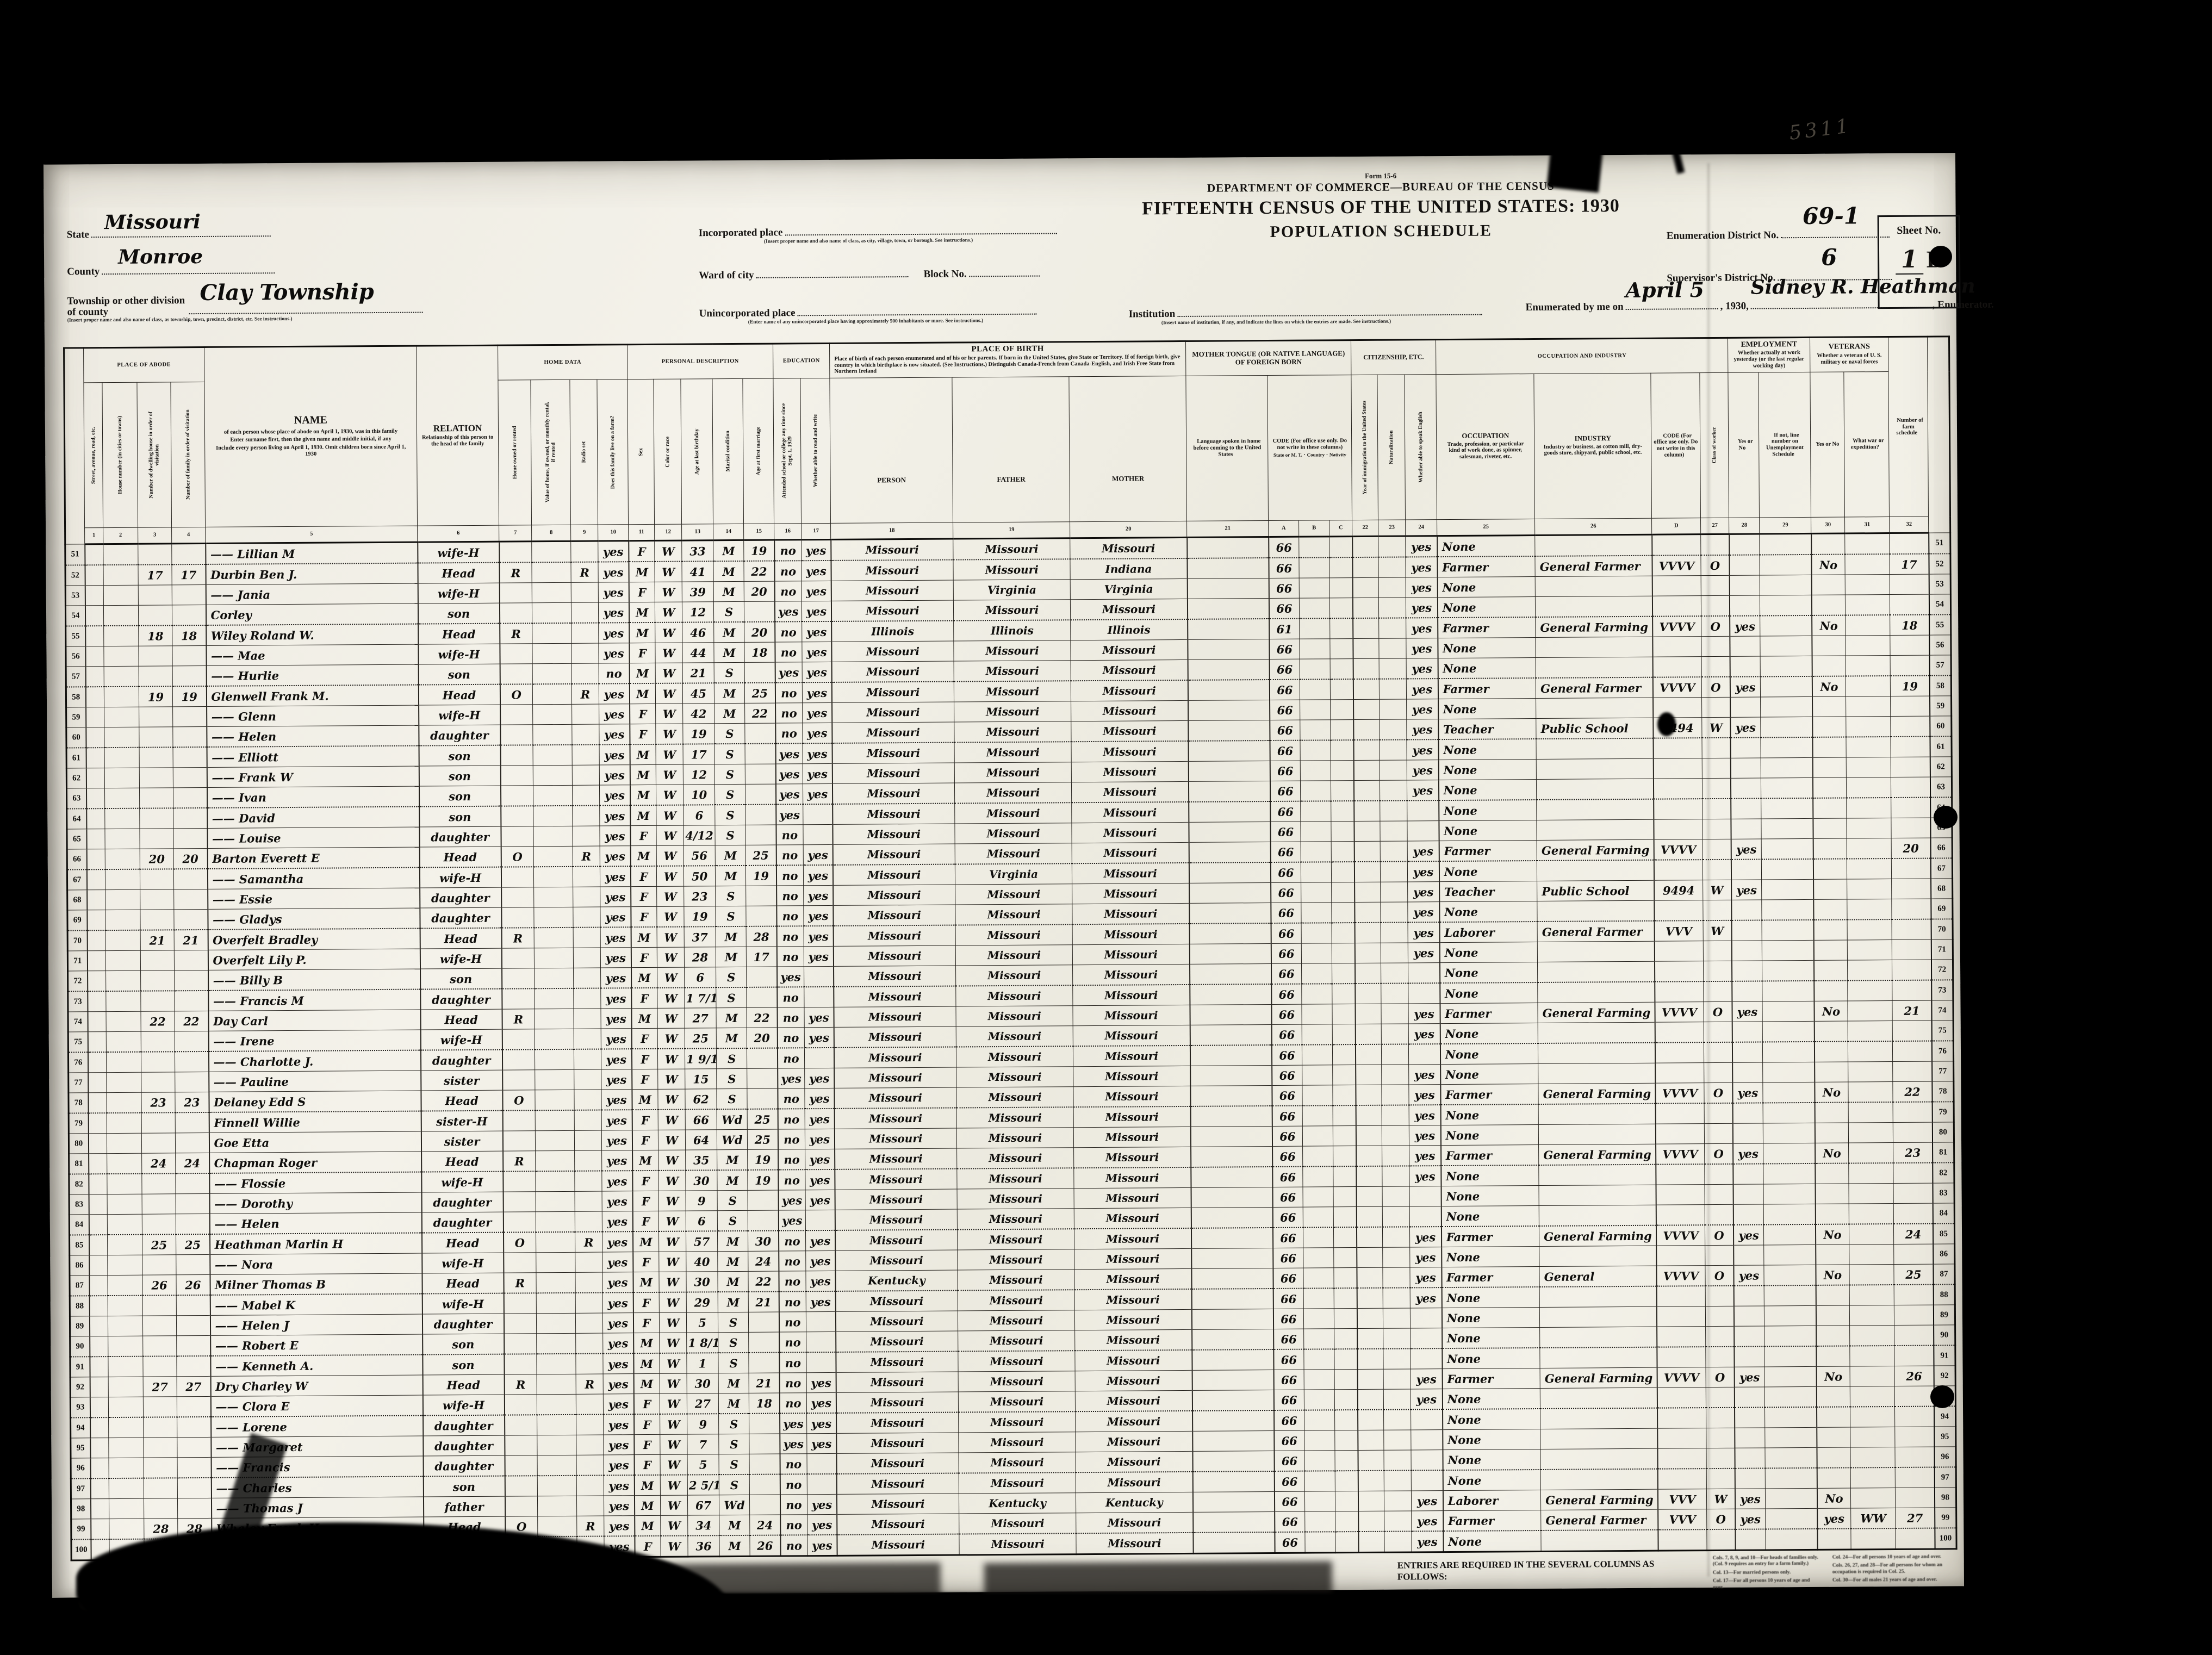 The height and width of the screenshot is (1655, 2212). What do you see at coordinates (1908, 427) in the screenshot?
I see `col32-header: Number of farm schedule` at bounding box center [1908, 427].